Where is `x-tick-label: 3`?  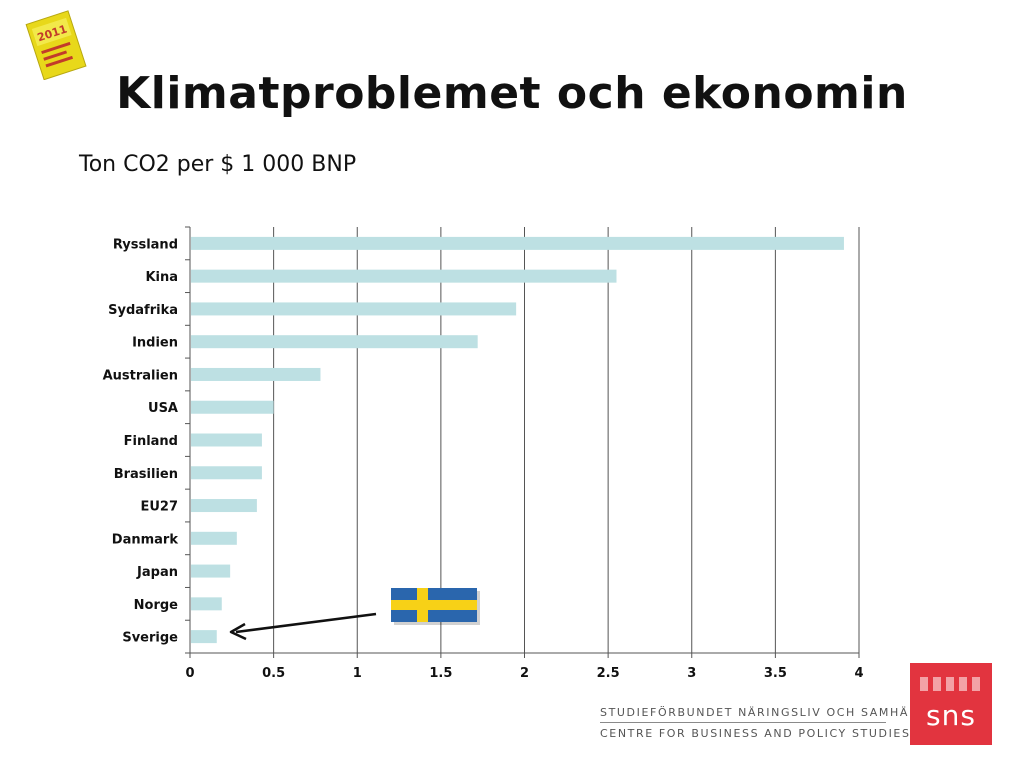
x-tick-label: 3 is located at coordinates (691, 673).